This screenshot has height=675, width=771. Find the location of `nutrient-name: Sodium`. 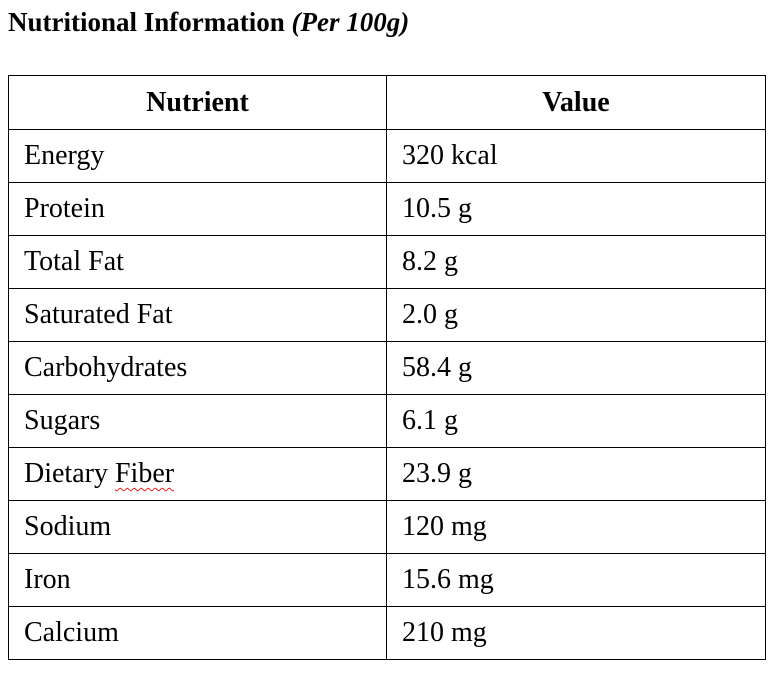

nutrient-name: Sodium is located at coordinates (197, 527).